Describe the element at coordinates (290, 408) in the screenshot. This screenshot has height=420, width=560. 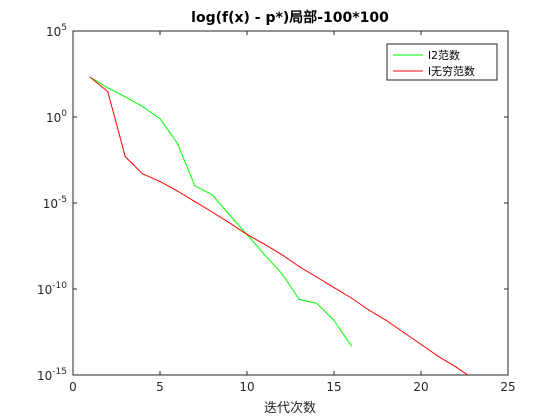
I see `x-axis-label: 迭代次数` at that location.